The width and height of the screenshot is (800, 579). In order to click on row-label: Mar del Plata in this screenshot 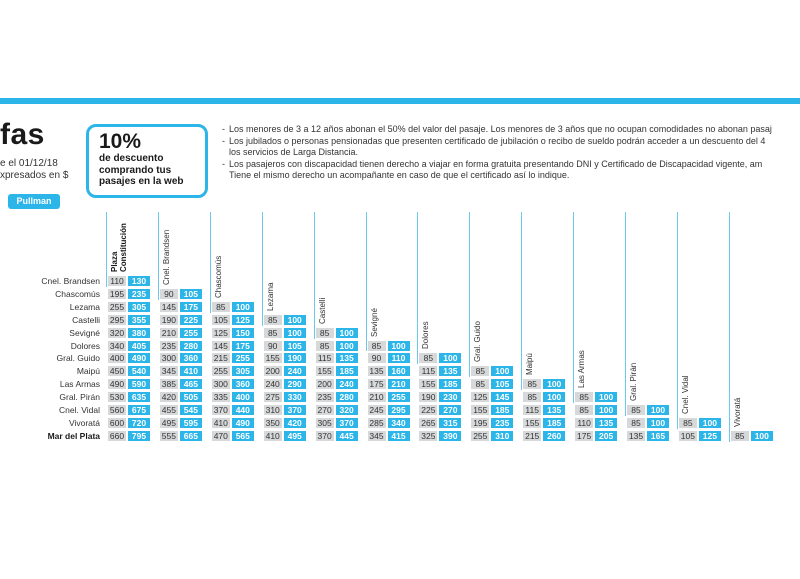, I will do `click(73, 435)`.